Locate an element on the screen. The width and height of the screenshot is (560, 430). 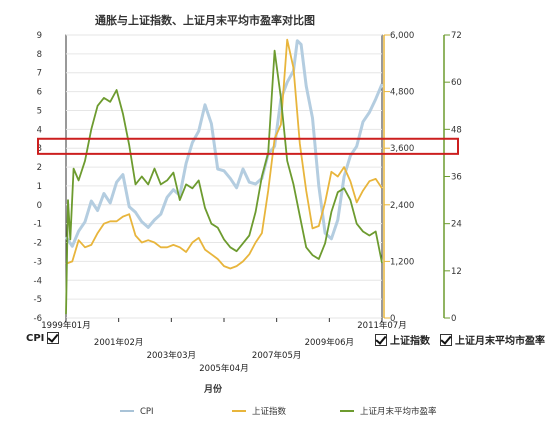
highlight-box is located at coordinates (248, 146).